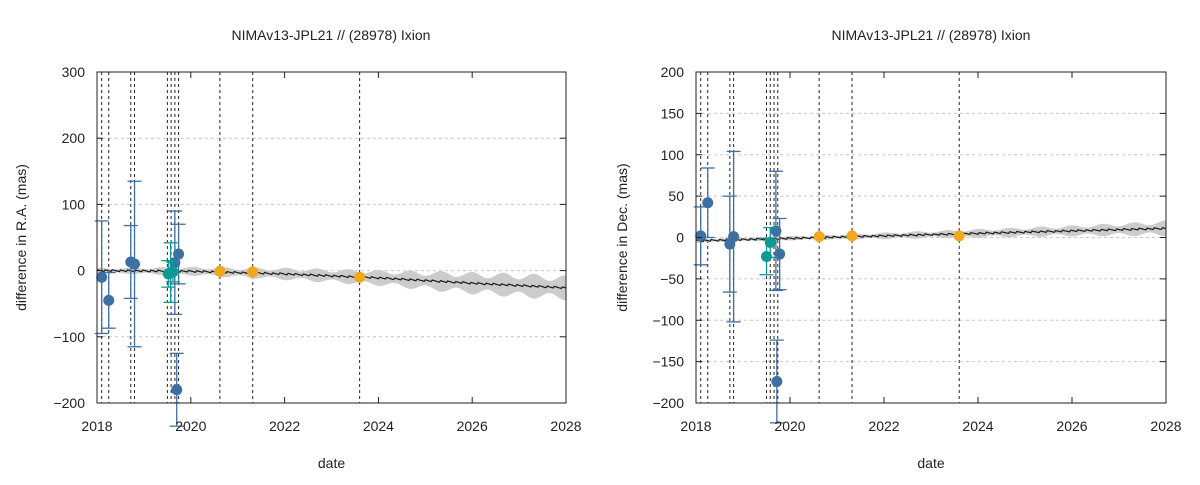 This screenshot has width=1200, height=485. Describe the element at coordinates (331, 283) in the screenshot. I see `uncertainty-band` at that location.